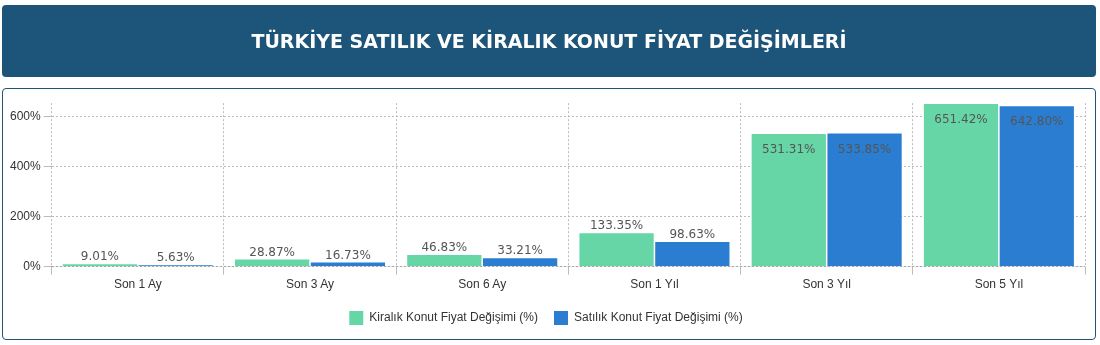  Describe the element at coordinates (137, 284) in the screenshot. I see `x-tick-label: Son 1 Ay` at that location.